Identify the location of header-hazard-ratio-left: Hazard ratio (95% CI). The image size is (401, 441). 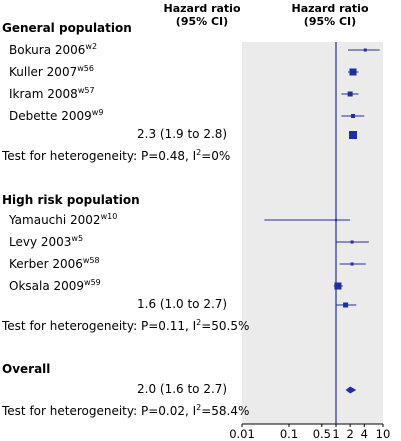
(202, 15).